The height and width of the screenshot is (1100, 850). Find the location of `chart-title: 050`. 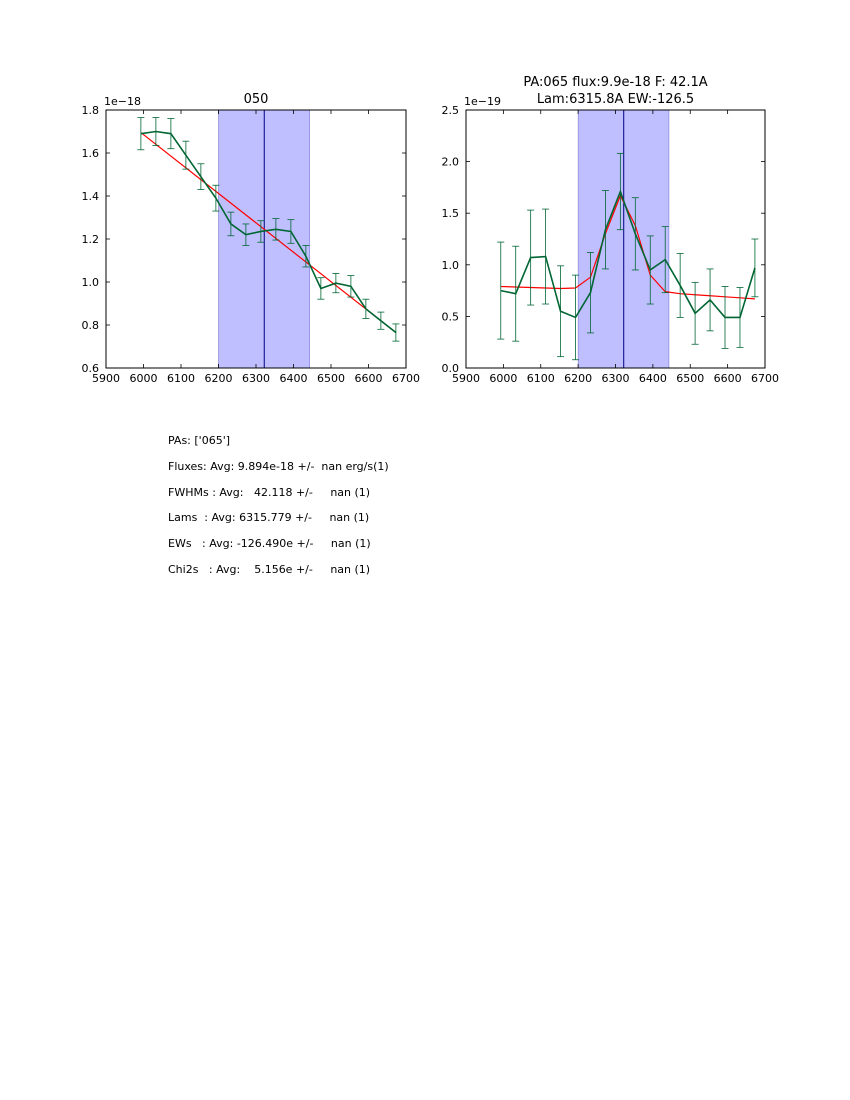

chart-title: 050 is located at coordinates (256, 99).